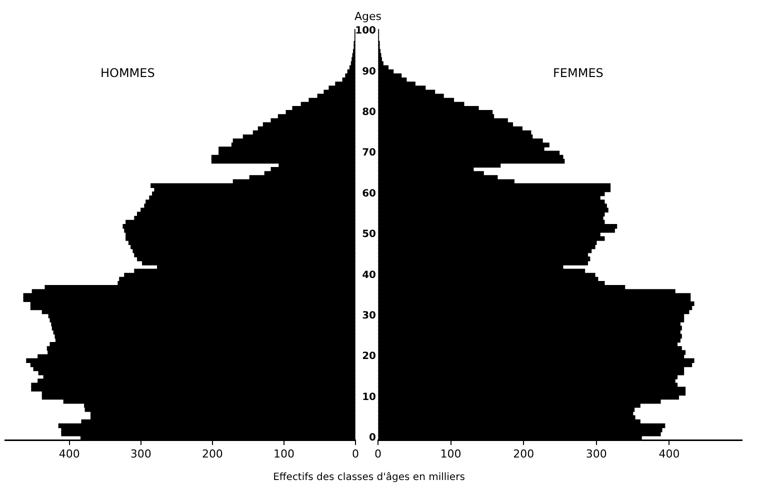 The height and width of the screenshot is (500, 763). I want to click on y-tick-label: 40, so click(369, 275).